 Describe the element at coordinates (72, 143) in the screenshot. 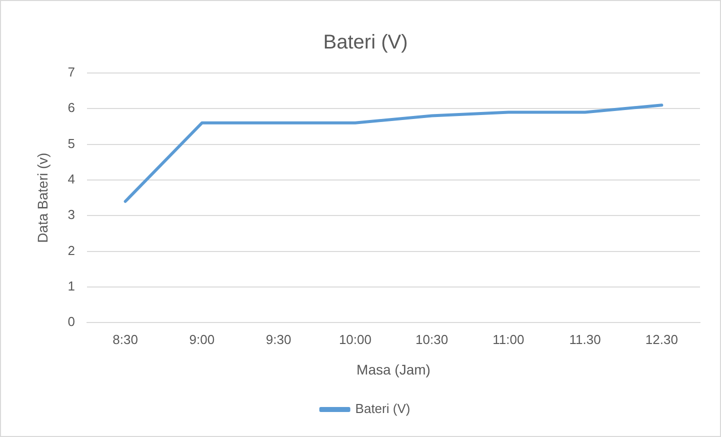

I see `y-tick-label: 5` at that location.